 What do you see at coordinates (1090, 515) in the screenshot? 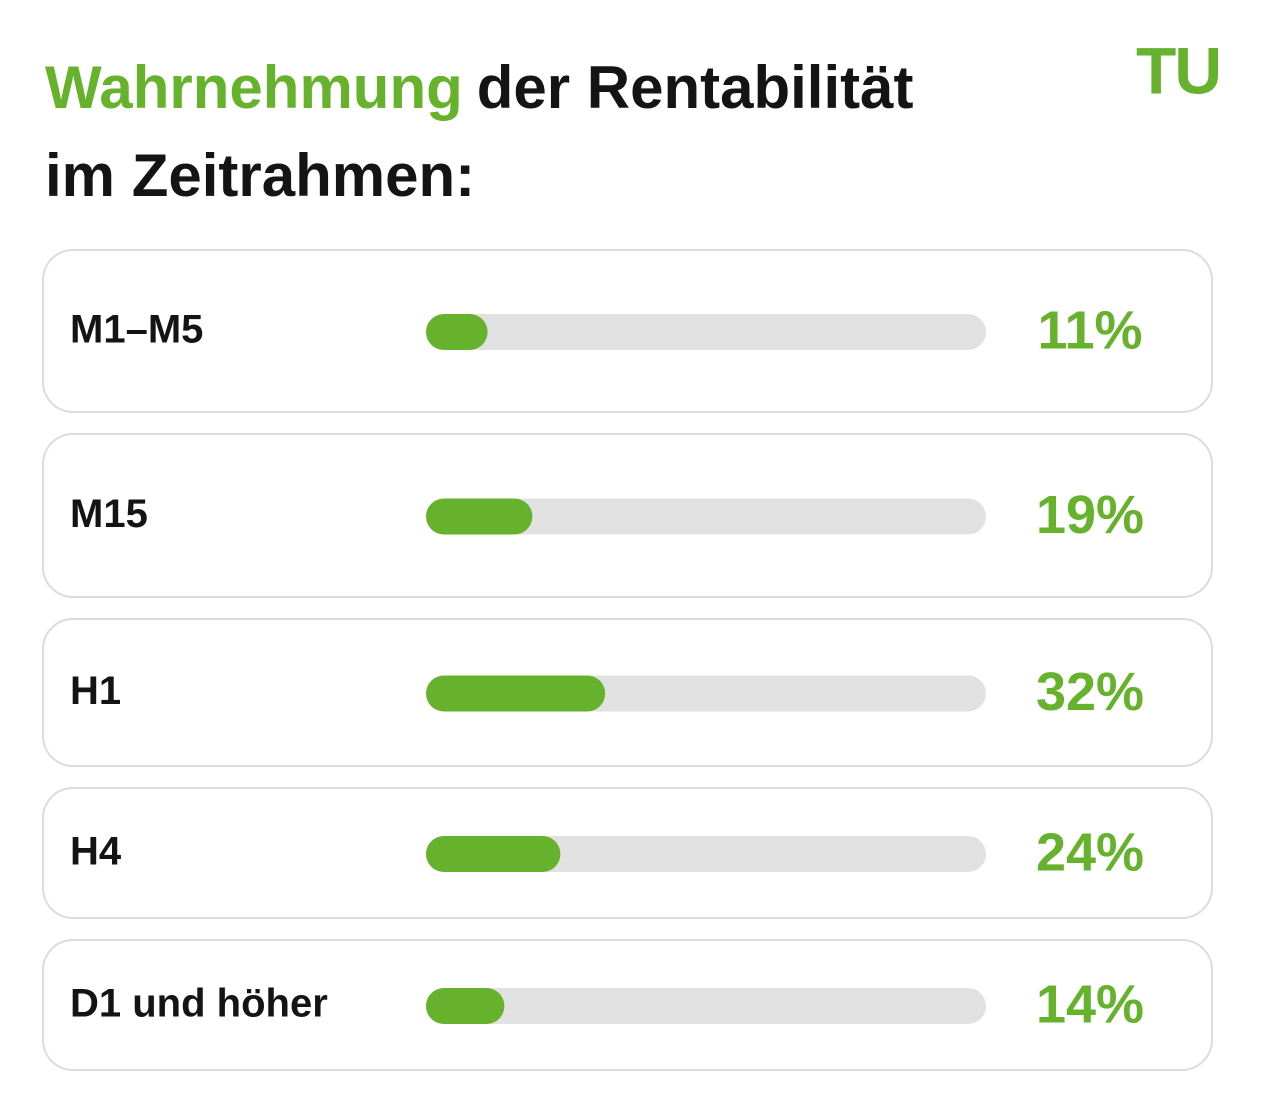
I see `value-label: 19%` at bounding box center [1090, 515].